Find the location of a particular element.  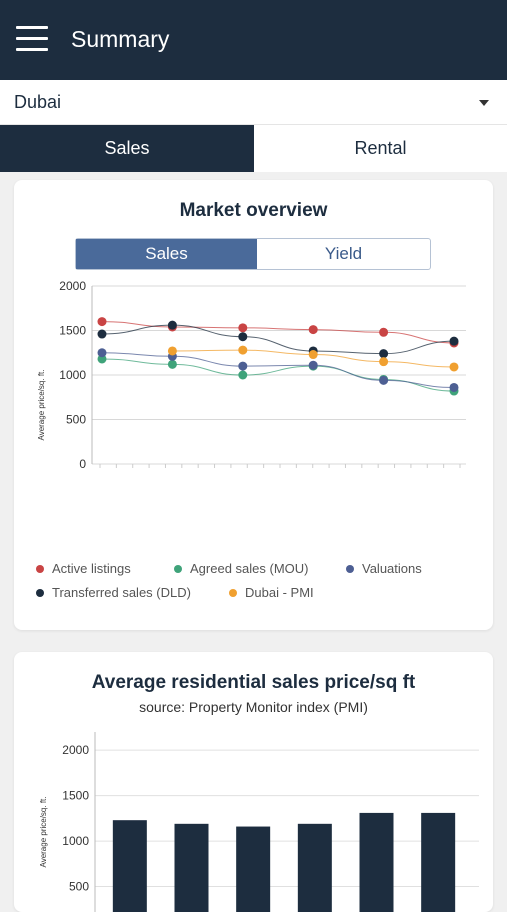

residential-title: Average residential sales price/sq ft is located at coordinates (253, 682).